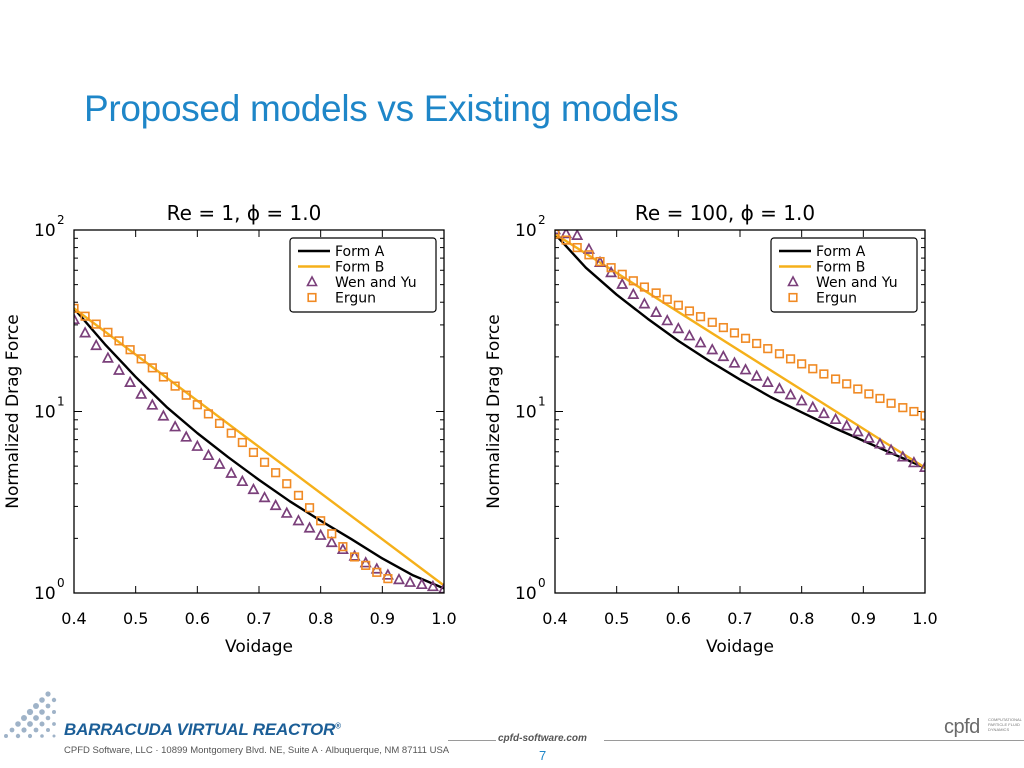  Describe the element at coordinates (542, 220) in the screenshot. I see `chart-1-y-tick-exp: 2` at that location.